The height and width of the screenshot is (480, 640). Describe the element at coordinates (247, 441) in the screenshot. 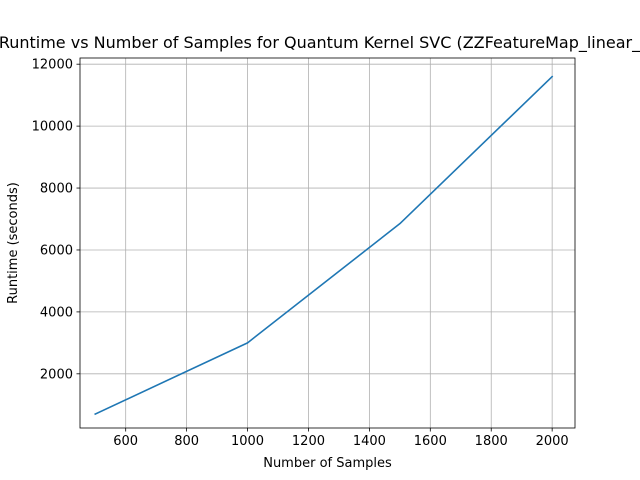

I see `x-tick-label: 1000` at that location.